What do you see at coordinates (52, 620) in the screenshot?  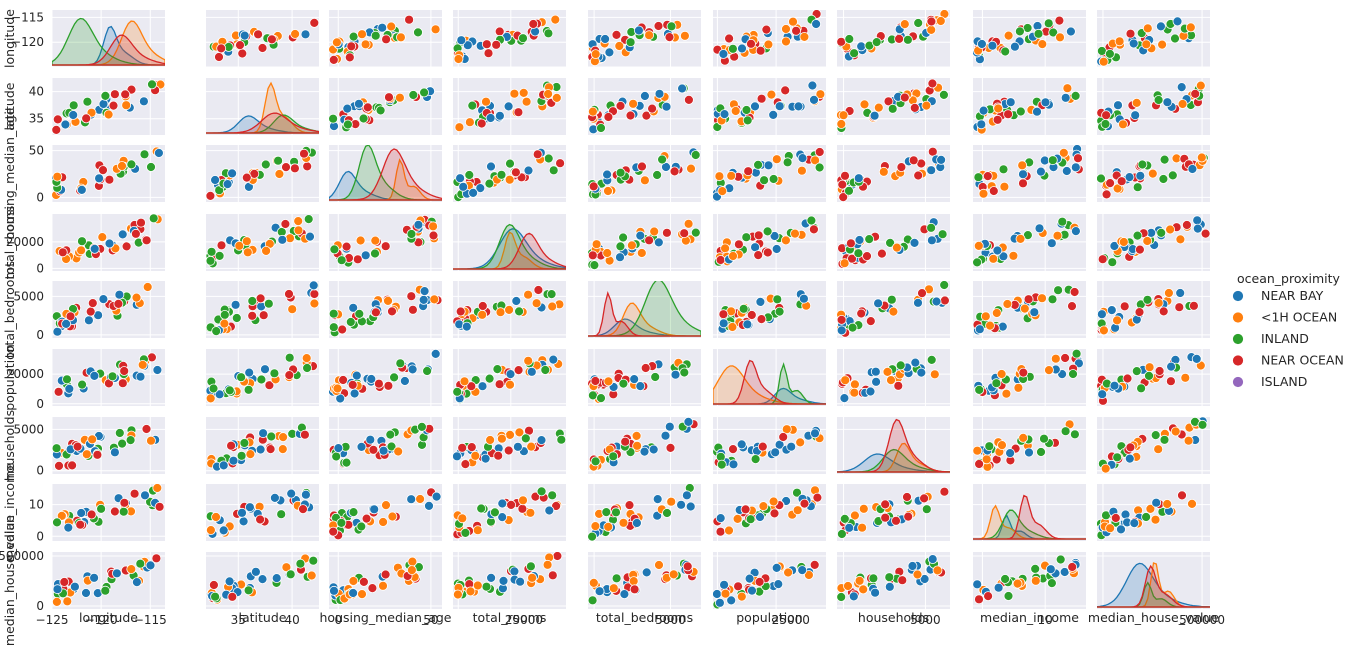 I see `xtick-label: −125` at bounding box center [52, 620].